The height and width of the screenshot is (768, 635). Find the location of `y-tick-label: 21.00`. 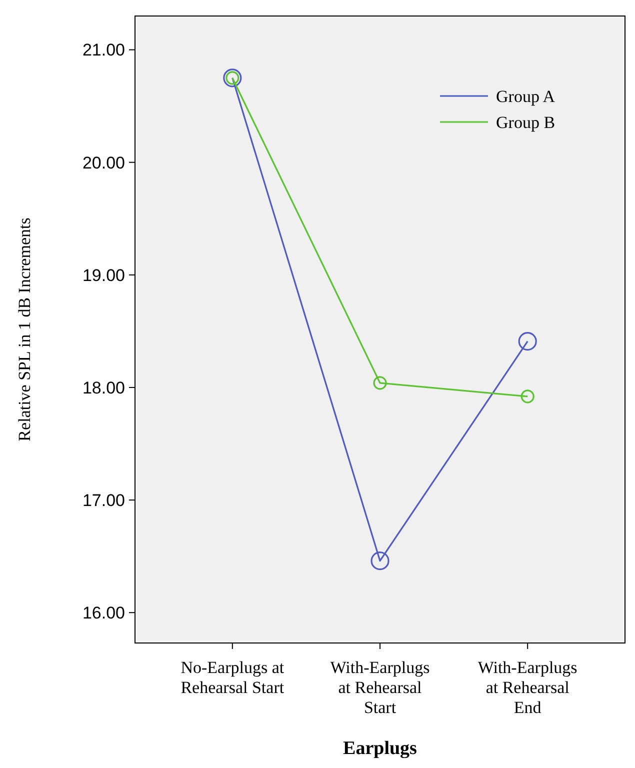

y-tick-label: 21.00 is located at coordinates (103, 50).